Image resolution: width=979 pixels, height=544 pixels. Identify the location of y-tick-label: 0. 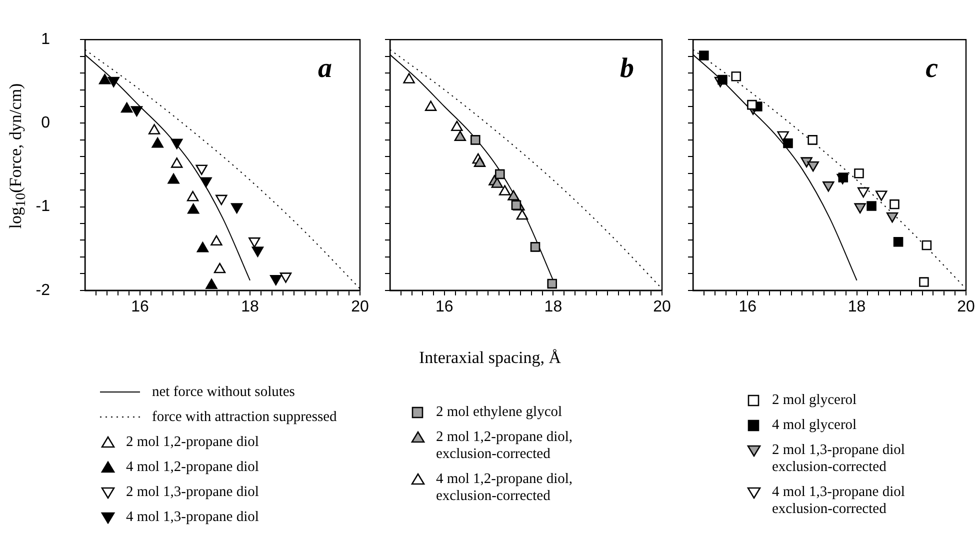
(45, 123).